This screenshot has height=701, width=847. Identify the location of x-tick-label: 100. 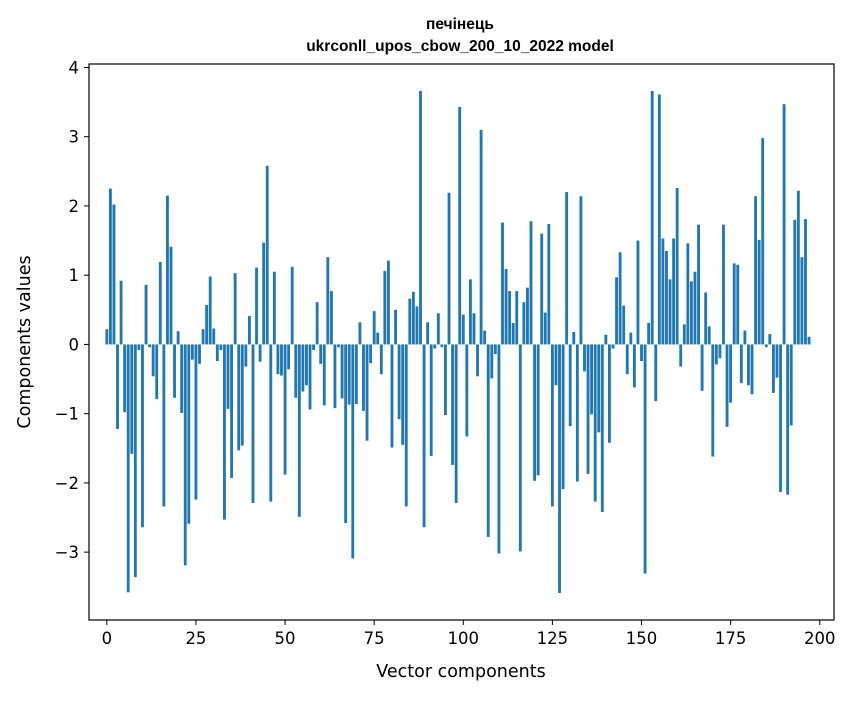
(464, 638).